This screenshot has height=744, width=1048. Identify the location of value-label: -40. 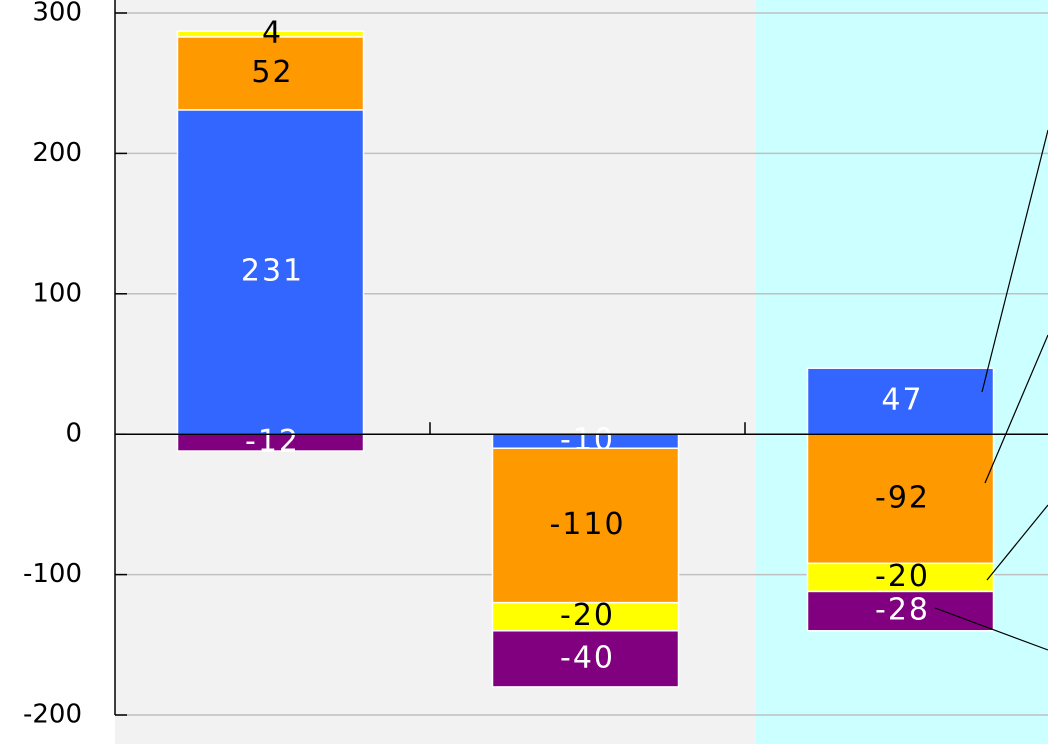
(587, 657).